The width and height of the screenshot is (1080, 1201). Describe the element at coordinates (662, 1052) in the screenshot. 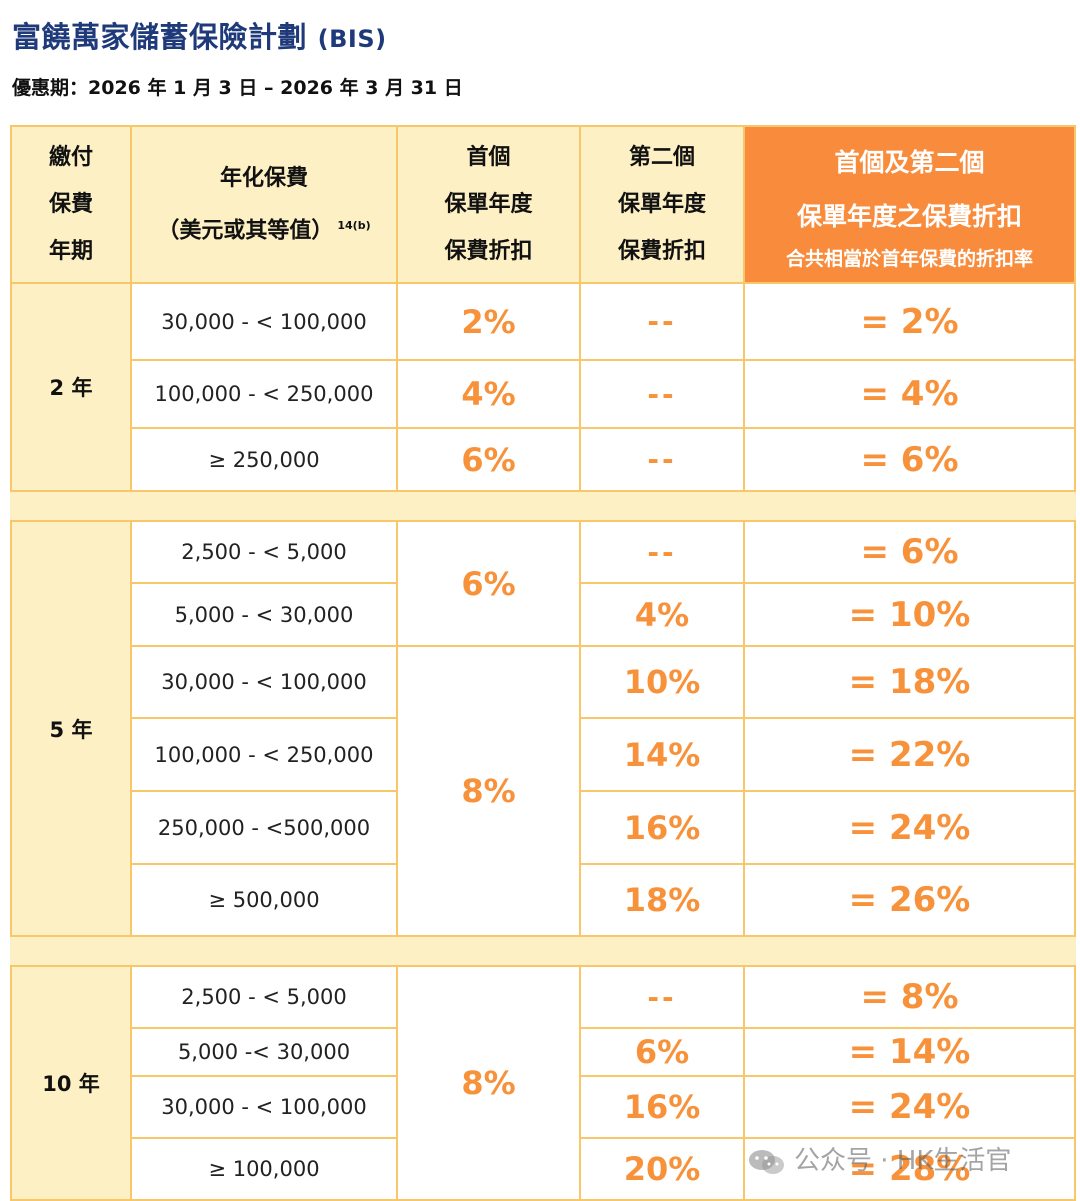

I see `second-year-discount: 6%` at that location.